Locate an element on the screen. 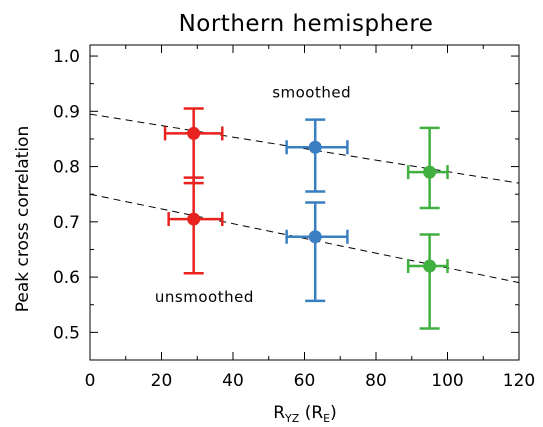 The image size is (543, 427). chart-title: Northern hemisphere is located at coordinates (306, 24).